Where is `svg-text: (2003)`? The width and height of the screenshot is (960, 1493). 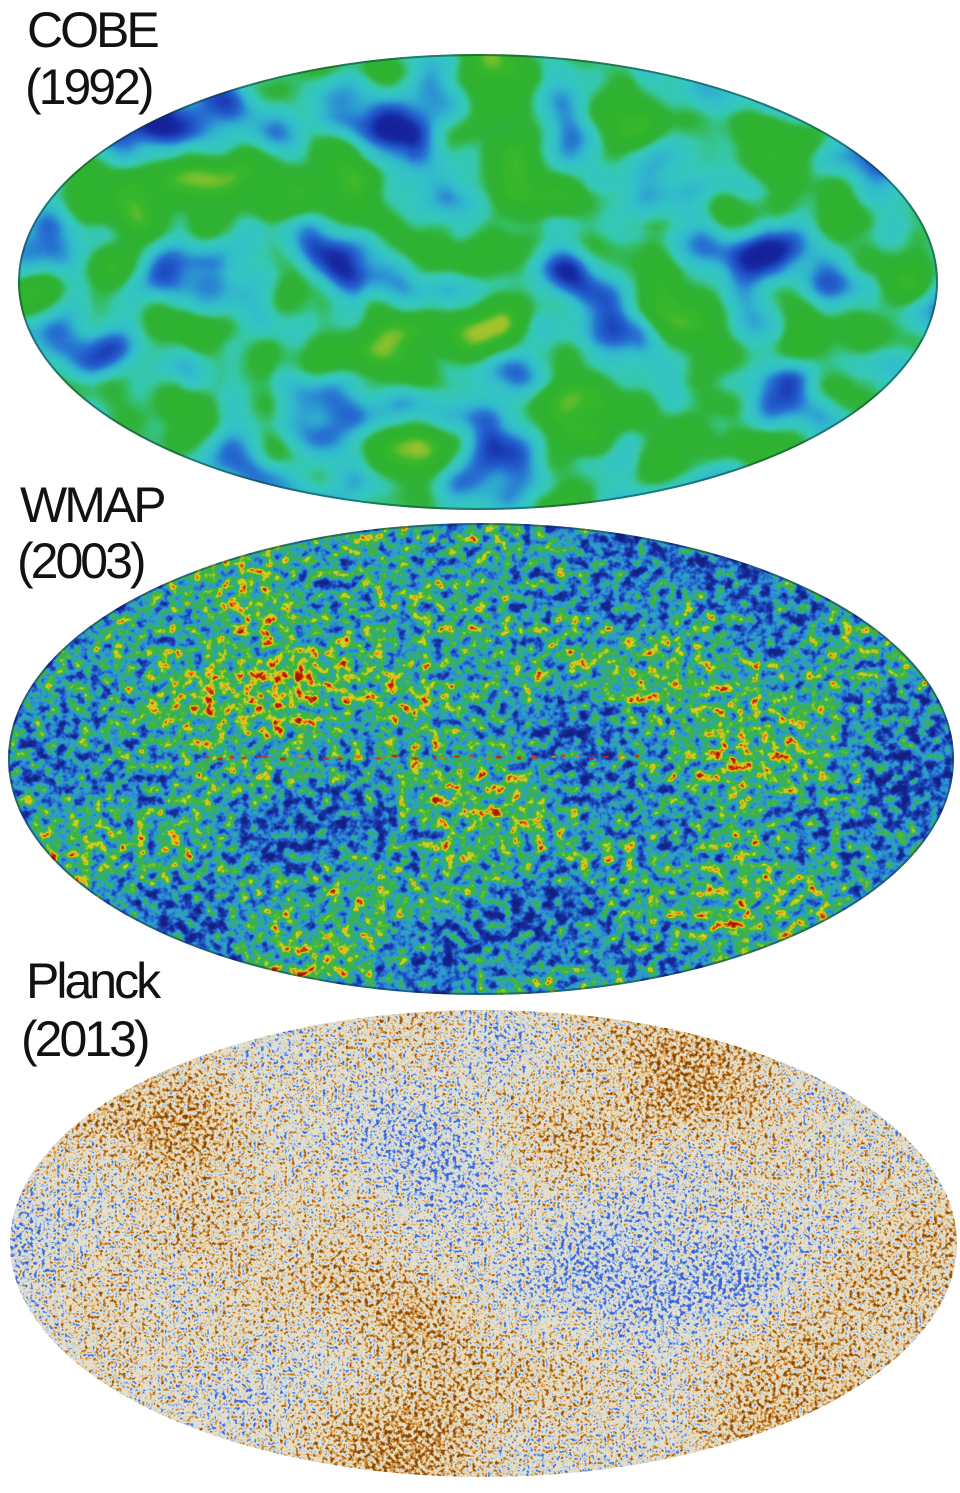 svg-text: (2003) is located at coordinates (80, 561).